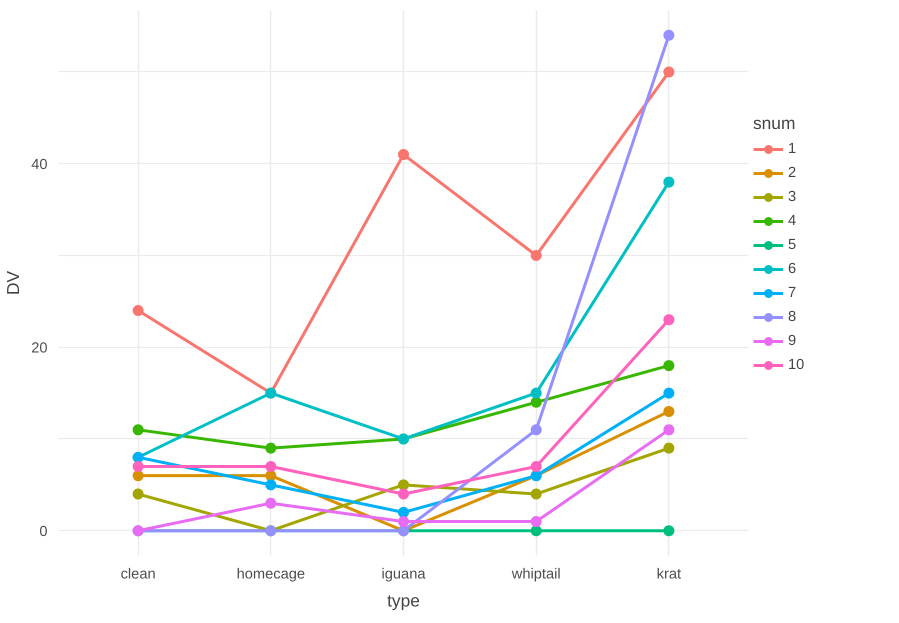 The height and width of the screenshot is (623, 899). What do you see at coordinates (793, 173) in the screenshot?
I see `legend-label: 2` at bounding box center [793, 173].